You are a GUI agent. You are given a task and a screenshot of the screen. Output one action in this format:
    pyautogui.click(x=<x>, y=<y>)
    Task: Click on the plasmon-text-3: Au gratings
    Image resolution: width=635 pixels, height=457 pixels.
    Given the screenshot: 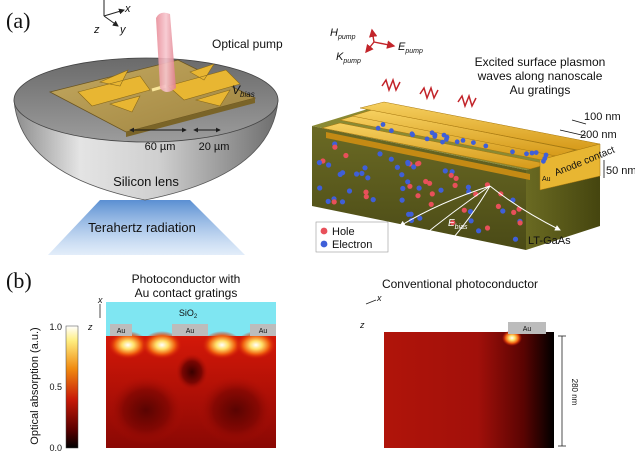 What is the action you would take?
    pyautogui.click(x=540, y=90)
    